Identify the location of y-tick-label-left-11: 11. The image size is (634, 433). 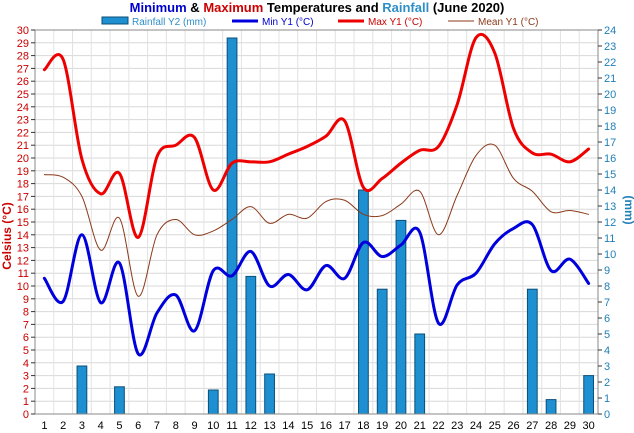
(23, 274).